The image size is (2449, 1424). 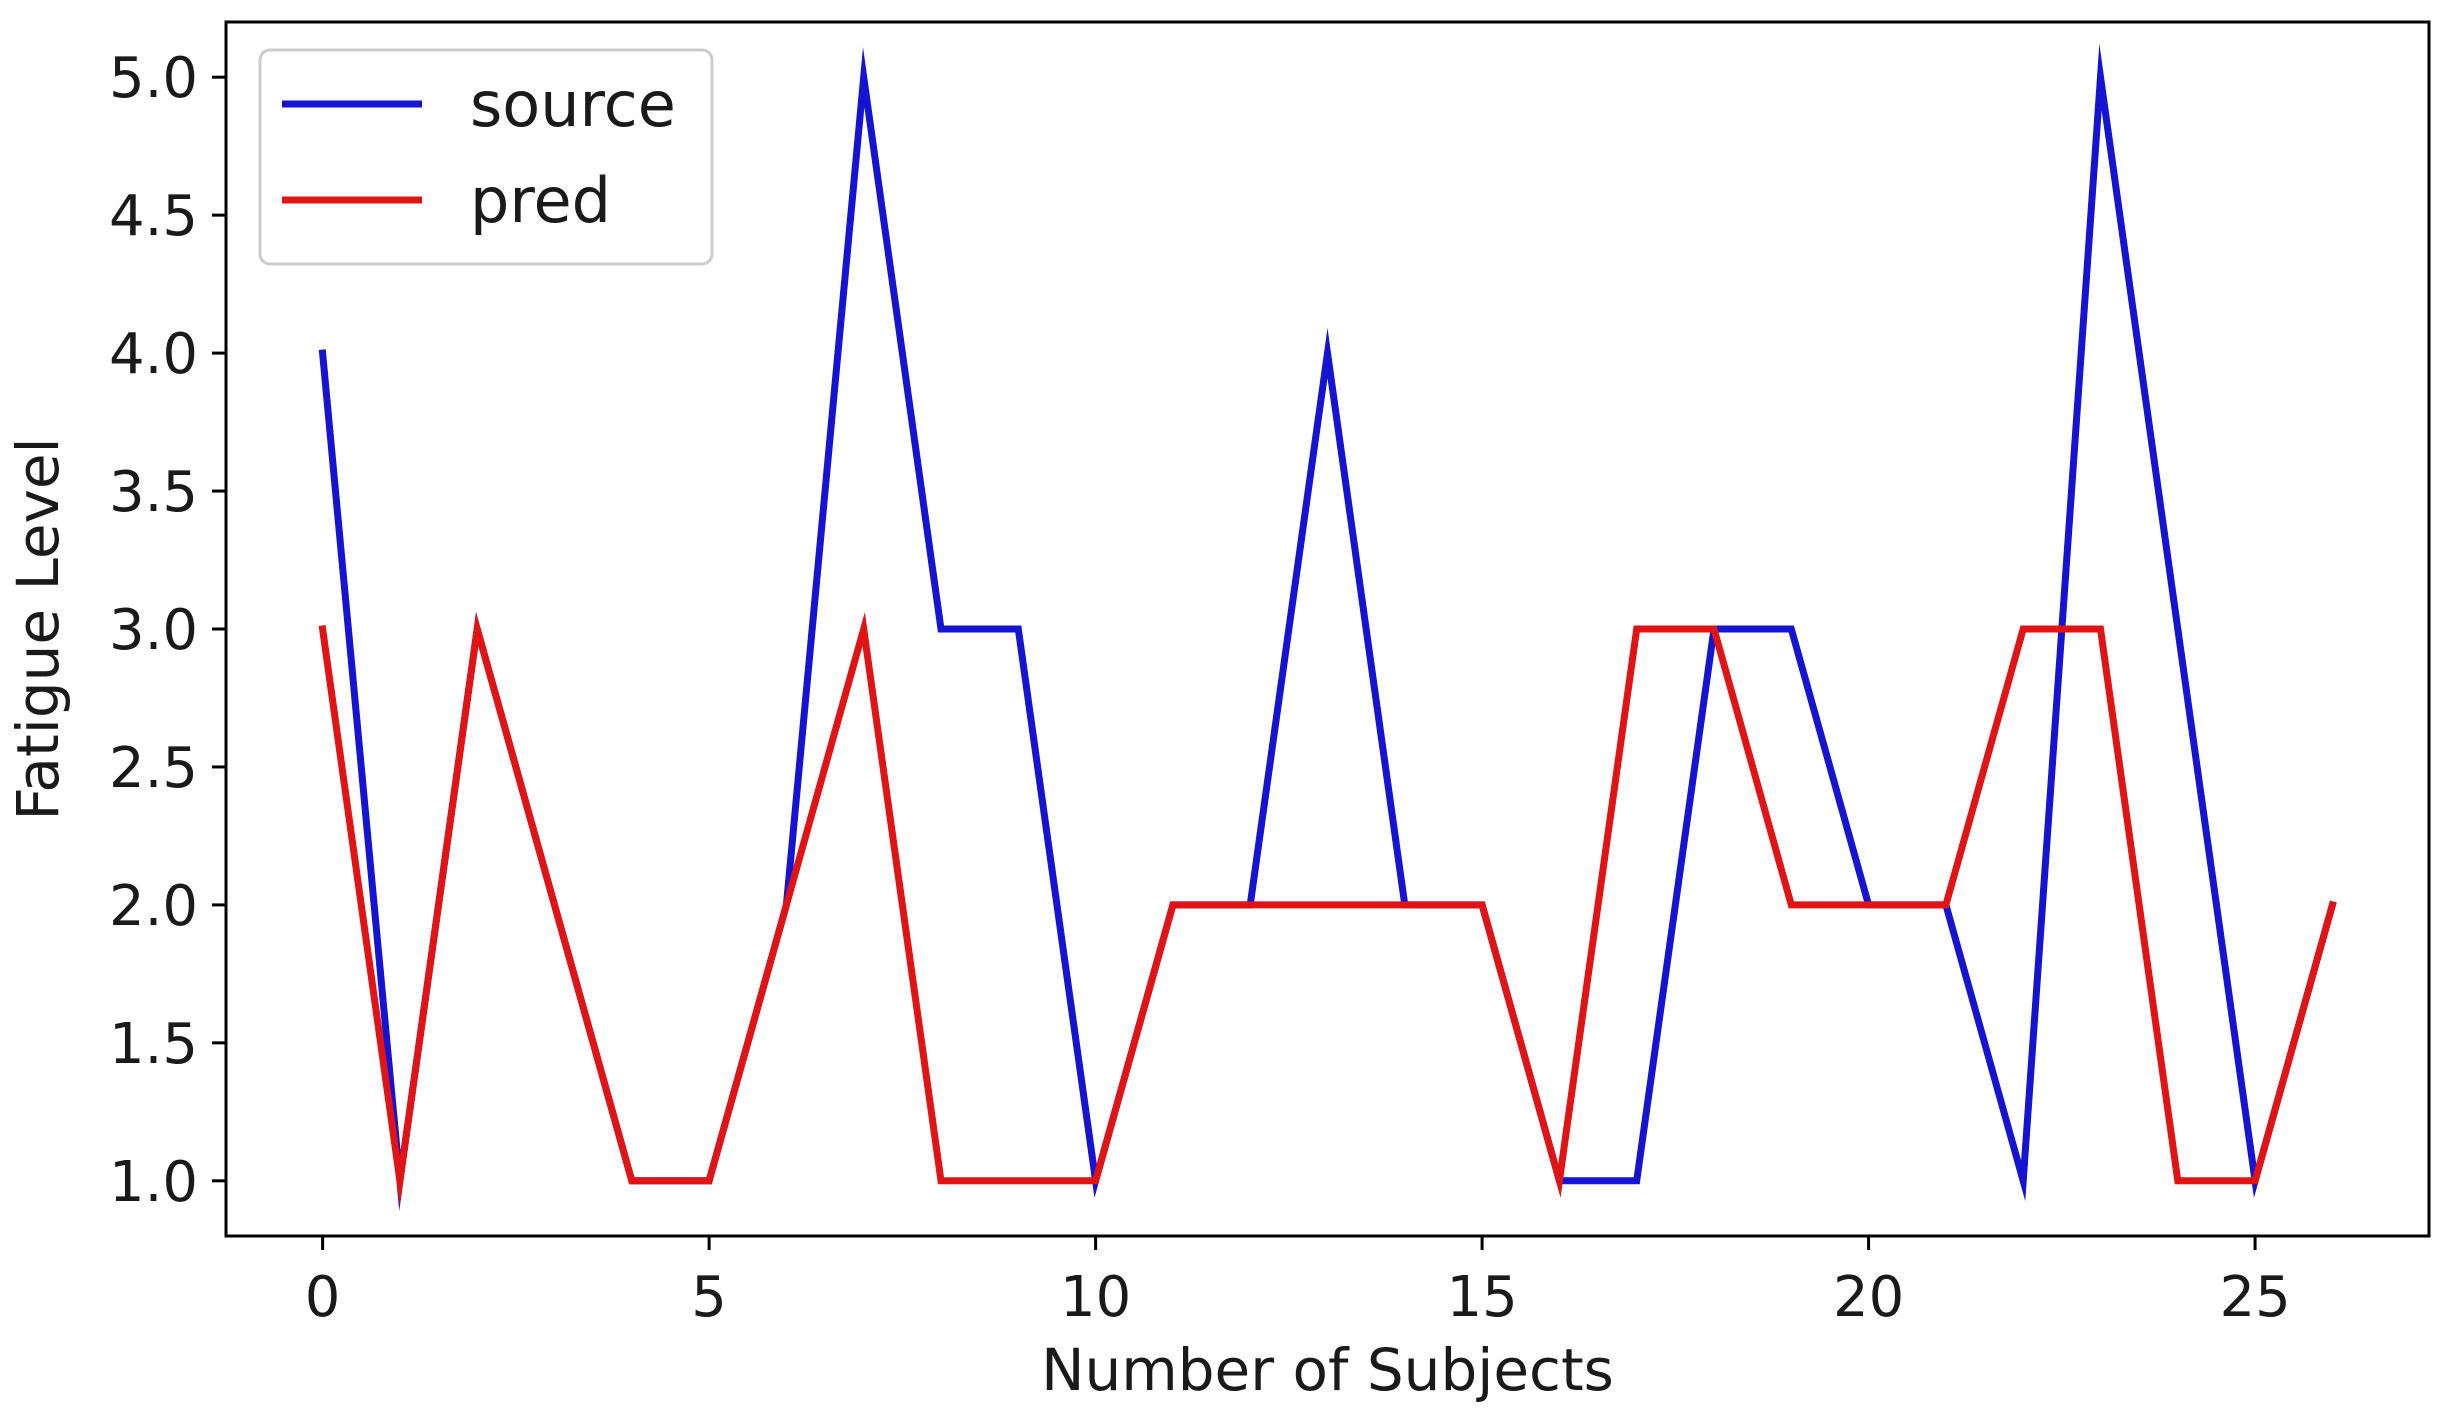 I want to click on y-tick-label: 5.0, so click(x=153, y=78).